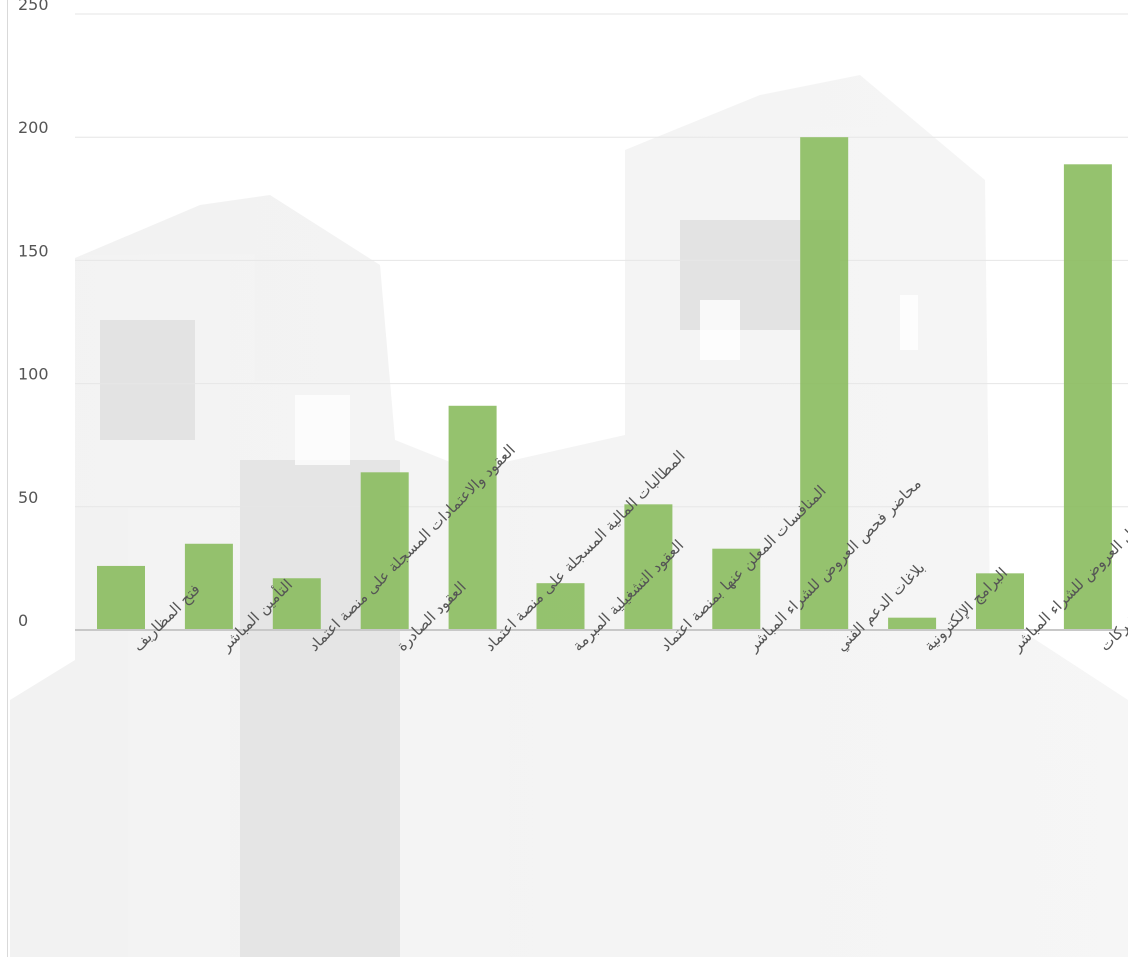 This screenshot has height=961, width=1128. What do you see at coordinates (33, 374) in the screenshot?
I see `y-tick-label: 100` at bounding box center [33, 374].